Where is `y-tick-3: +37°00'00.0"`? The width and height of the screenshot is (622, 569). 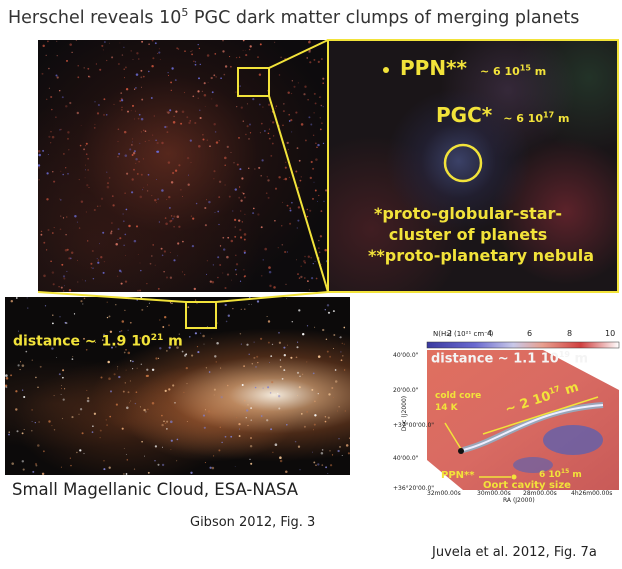
y-tick-3: +37°00'00.0" is located at coordinates (414, 425).